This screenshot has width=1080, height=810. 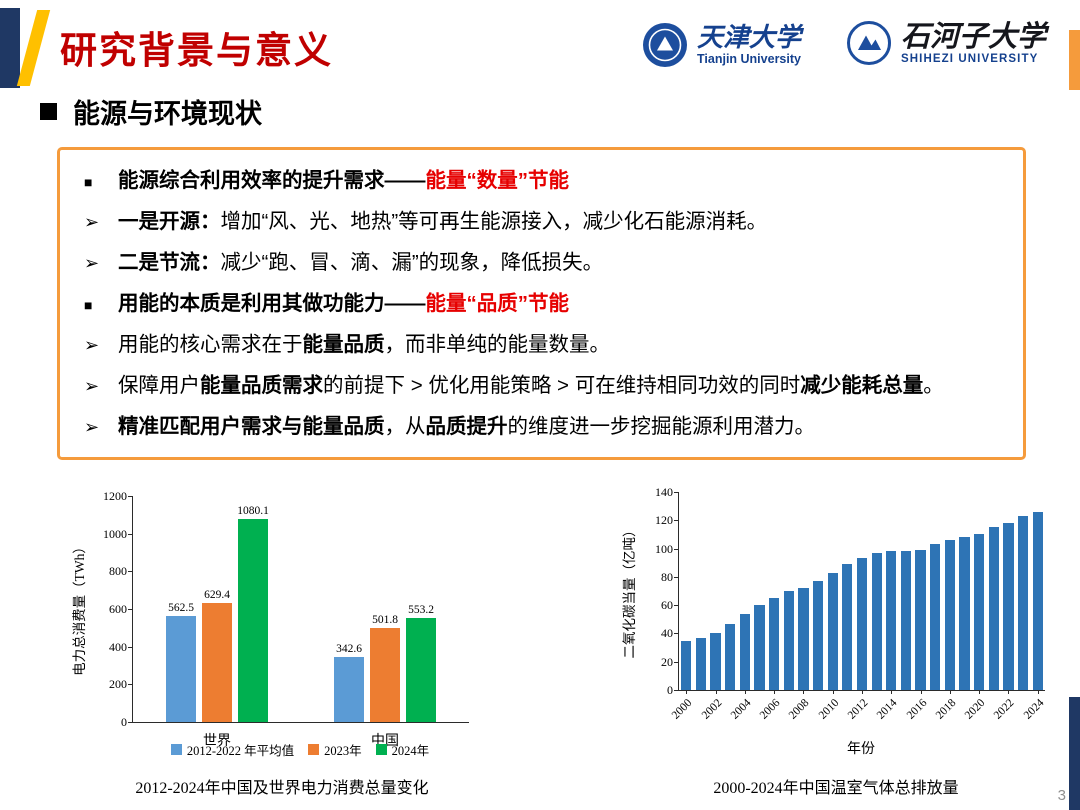 What do you see at coordinates (115, 496) in the screenshot?
I see `y-tick-label: 1200` at bounding box center [115, 496].